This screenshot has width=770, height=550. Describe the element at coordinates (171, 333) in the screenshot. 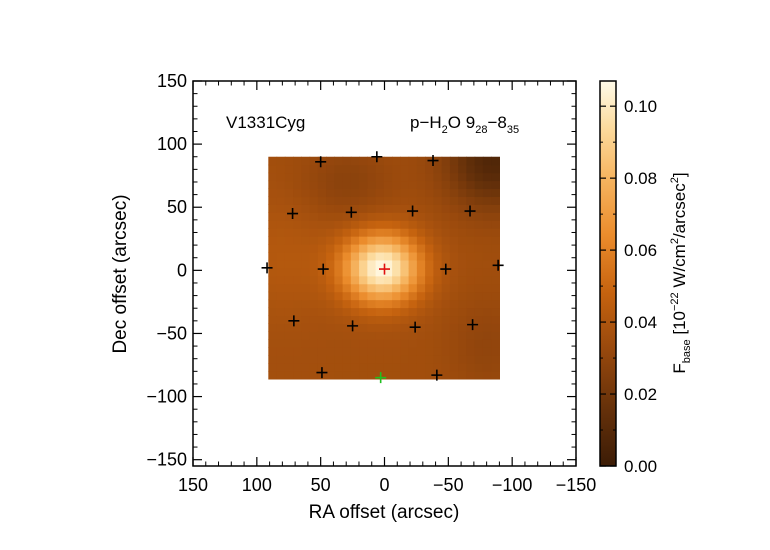

I see `y-tick-label: −50` at that location.